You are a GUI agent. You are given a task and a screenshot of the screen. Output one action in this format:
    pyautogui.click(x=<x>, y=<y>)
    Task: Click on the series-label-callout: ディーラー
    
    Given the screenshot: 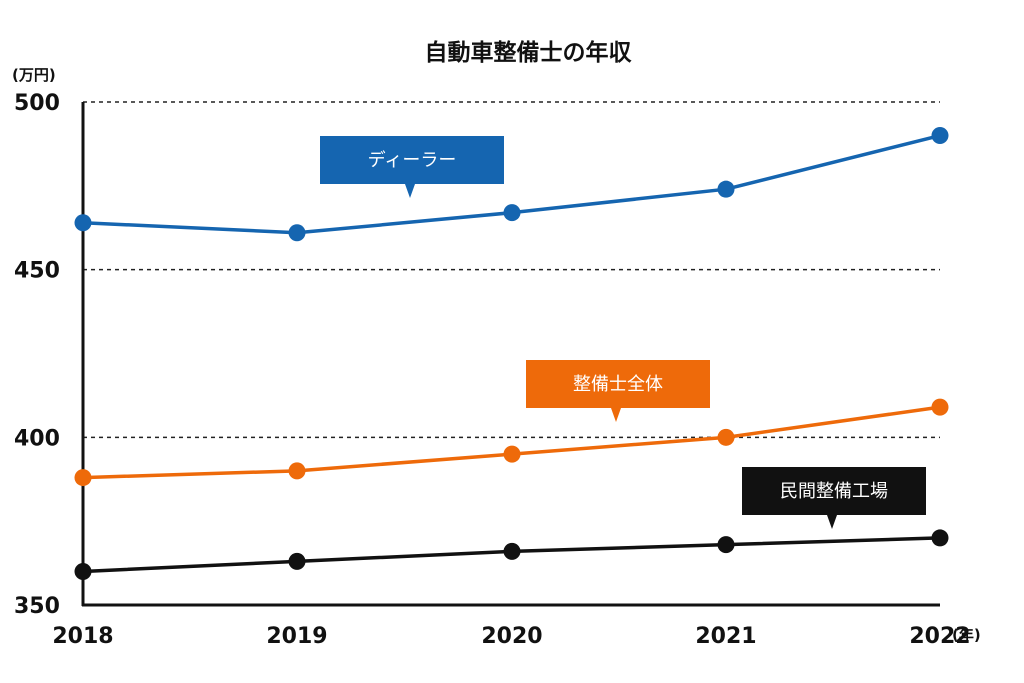 What is the action you would take?
    pyautogui.click(x=412, y=167)
    